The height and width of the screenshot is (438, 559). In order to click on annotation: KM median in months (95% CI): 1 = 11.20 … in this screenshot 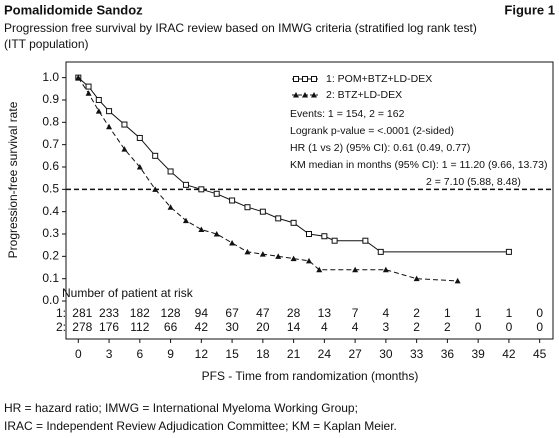, I will do `click(418, 165)`.